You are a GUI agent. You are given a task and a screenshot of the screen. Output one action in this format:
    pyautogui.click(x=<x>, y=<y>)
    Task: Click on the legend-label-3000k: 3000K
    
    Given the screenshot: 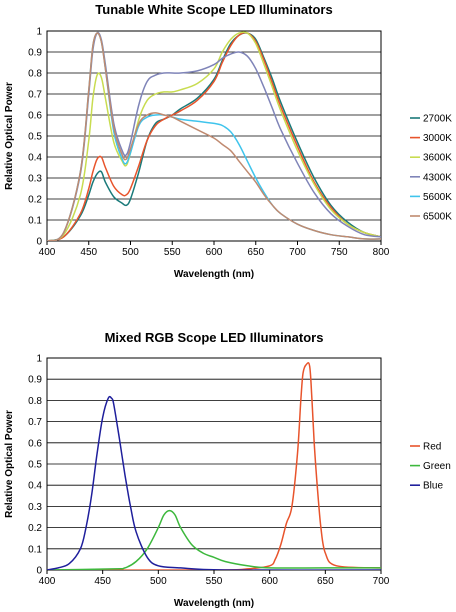 What is the action you would take?
    pyautogui.click(x=437, y=138)
    